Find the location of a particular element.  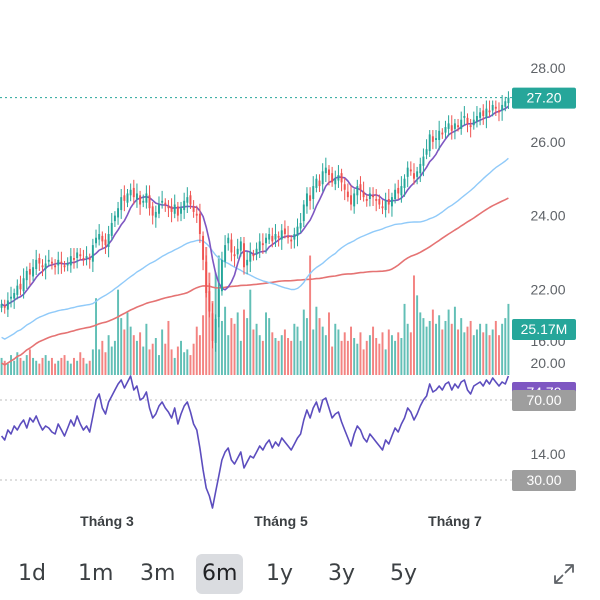

range-tab-3y: 3y is located at coordinates (342, 573).